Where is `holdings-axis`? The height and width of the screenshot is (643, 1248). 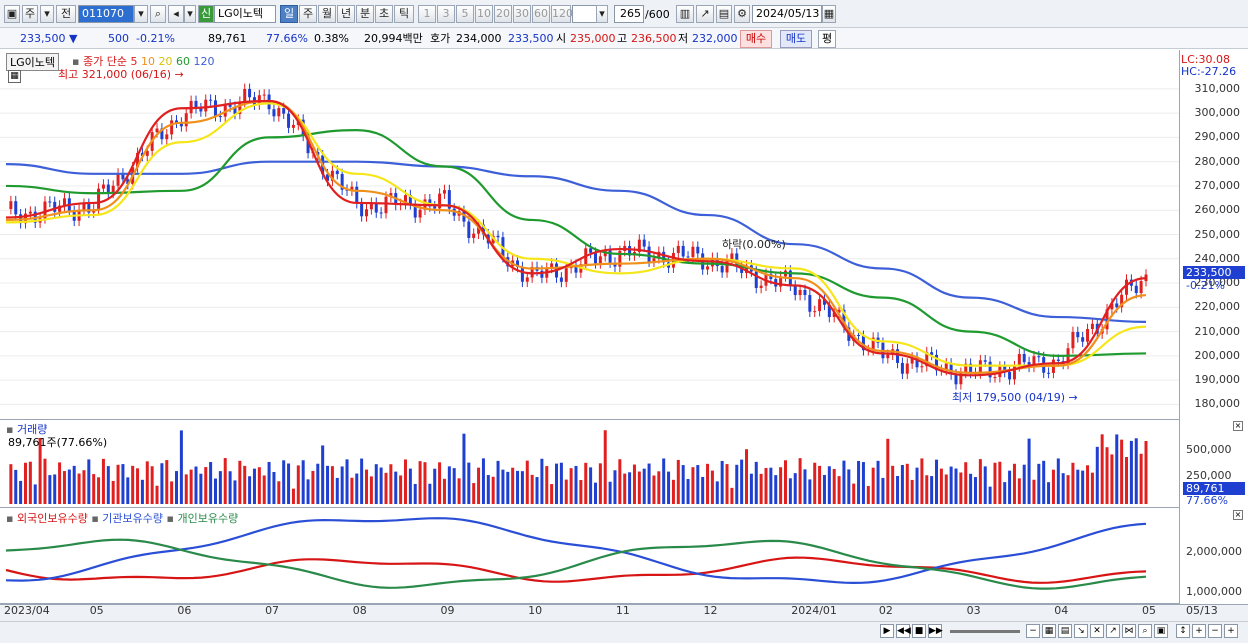
holdings-axis is located at coordinates (1214, 556).